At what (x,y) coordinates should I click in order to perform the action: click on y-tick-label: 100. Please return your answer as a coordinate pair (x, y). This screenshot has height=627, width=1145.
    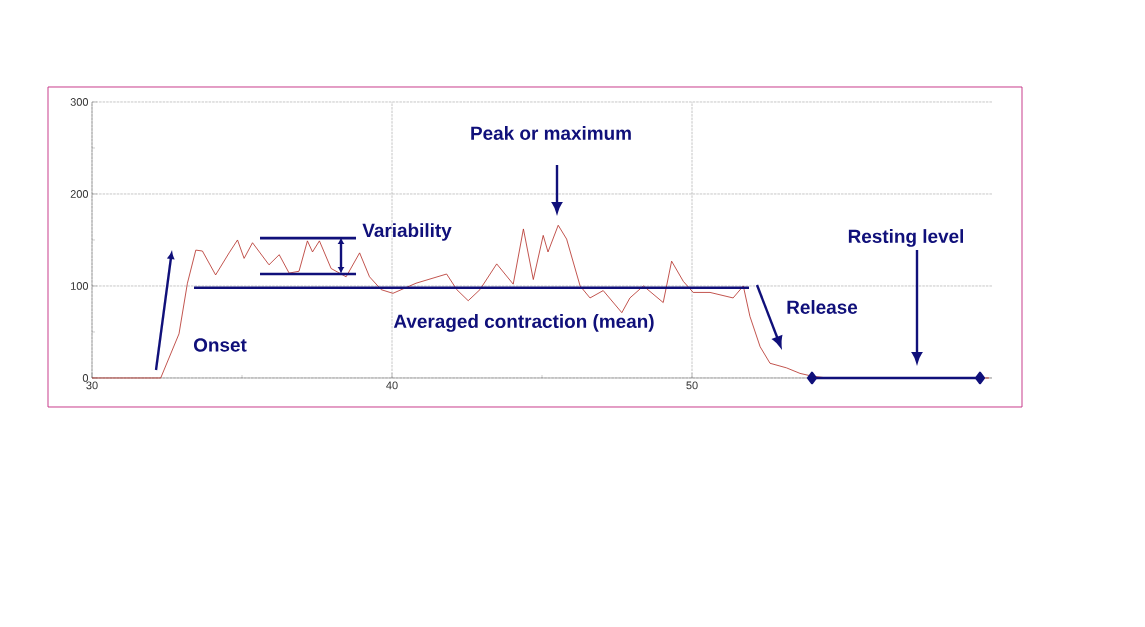
    Looking at the image, I should click on (80, 286).